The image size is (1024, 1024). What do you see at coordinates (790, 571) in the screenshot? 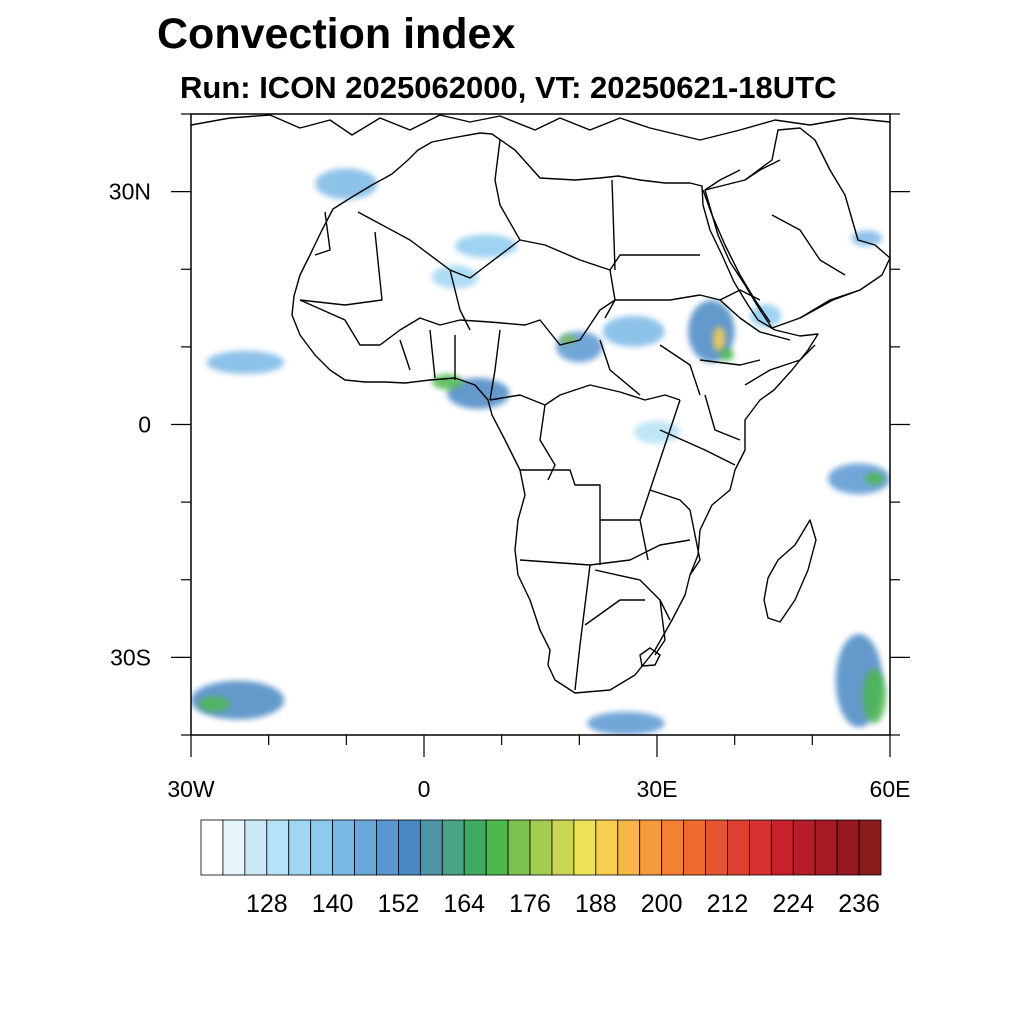
I see `madagascar-coastline` at bounding box center [790, 571].